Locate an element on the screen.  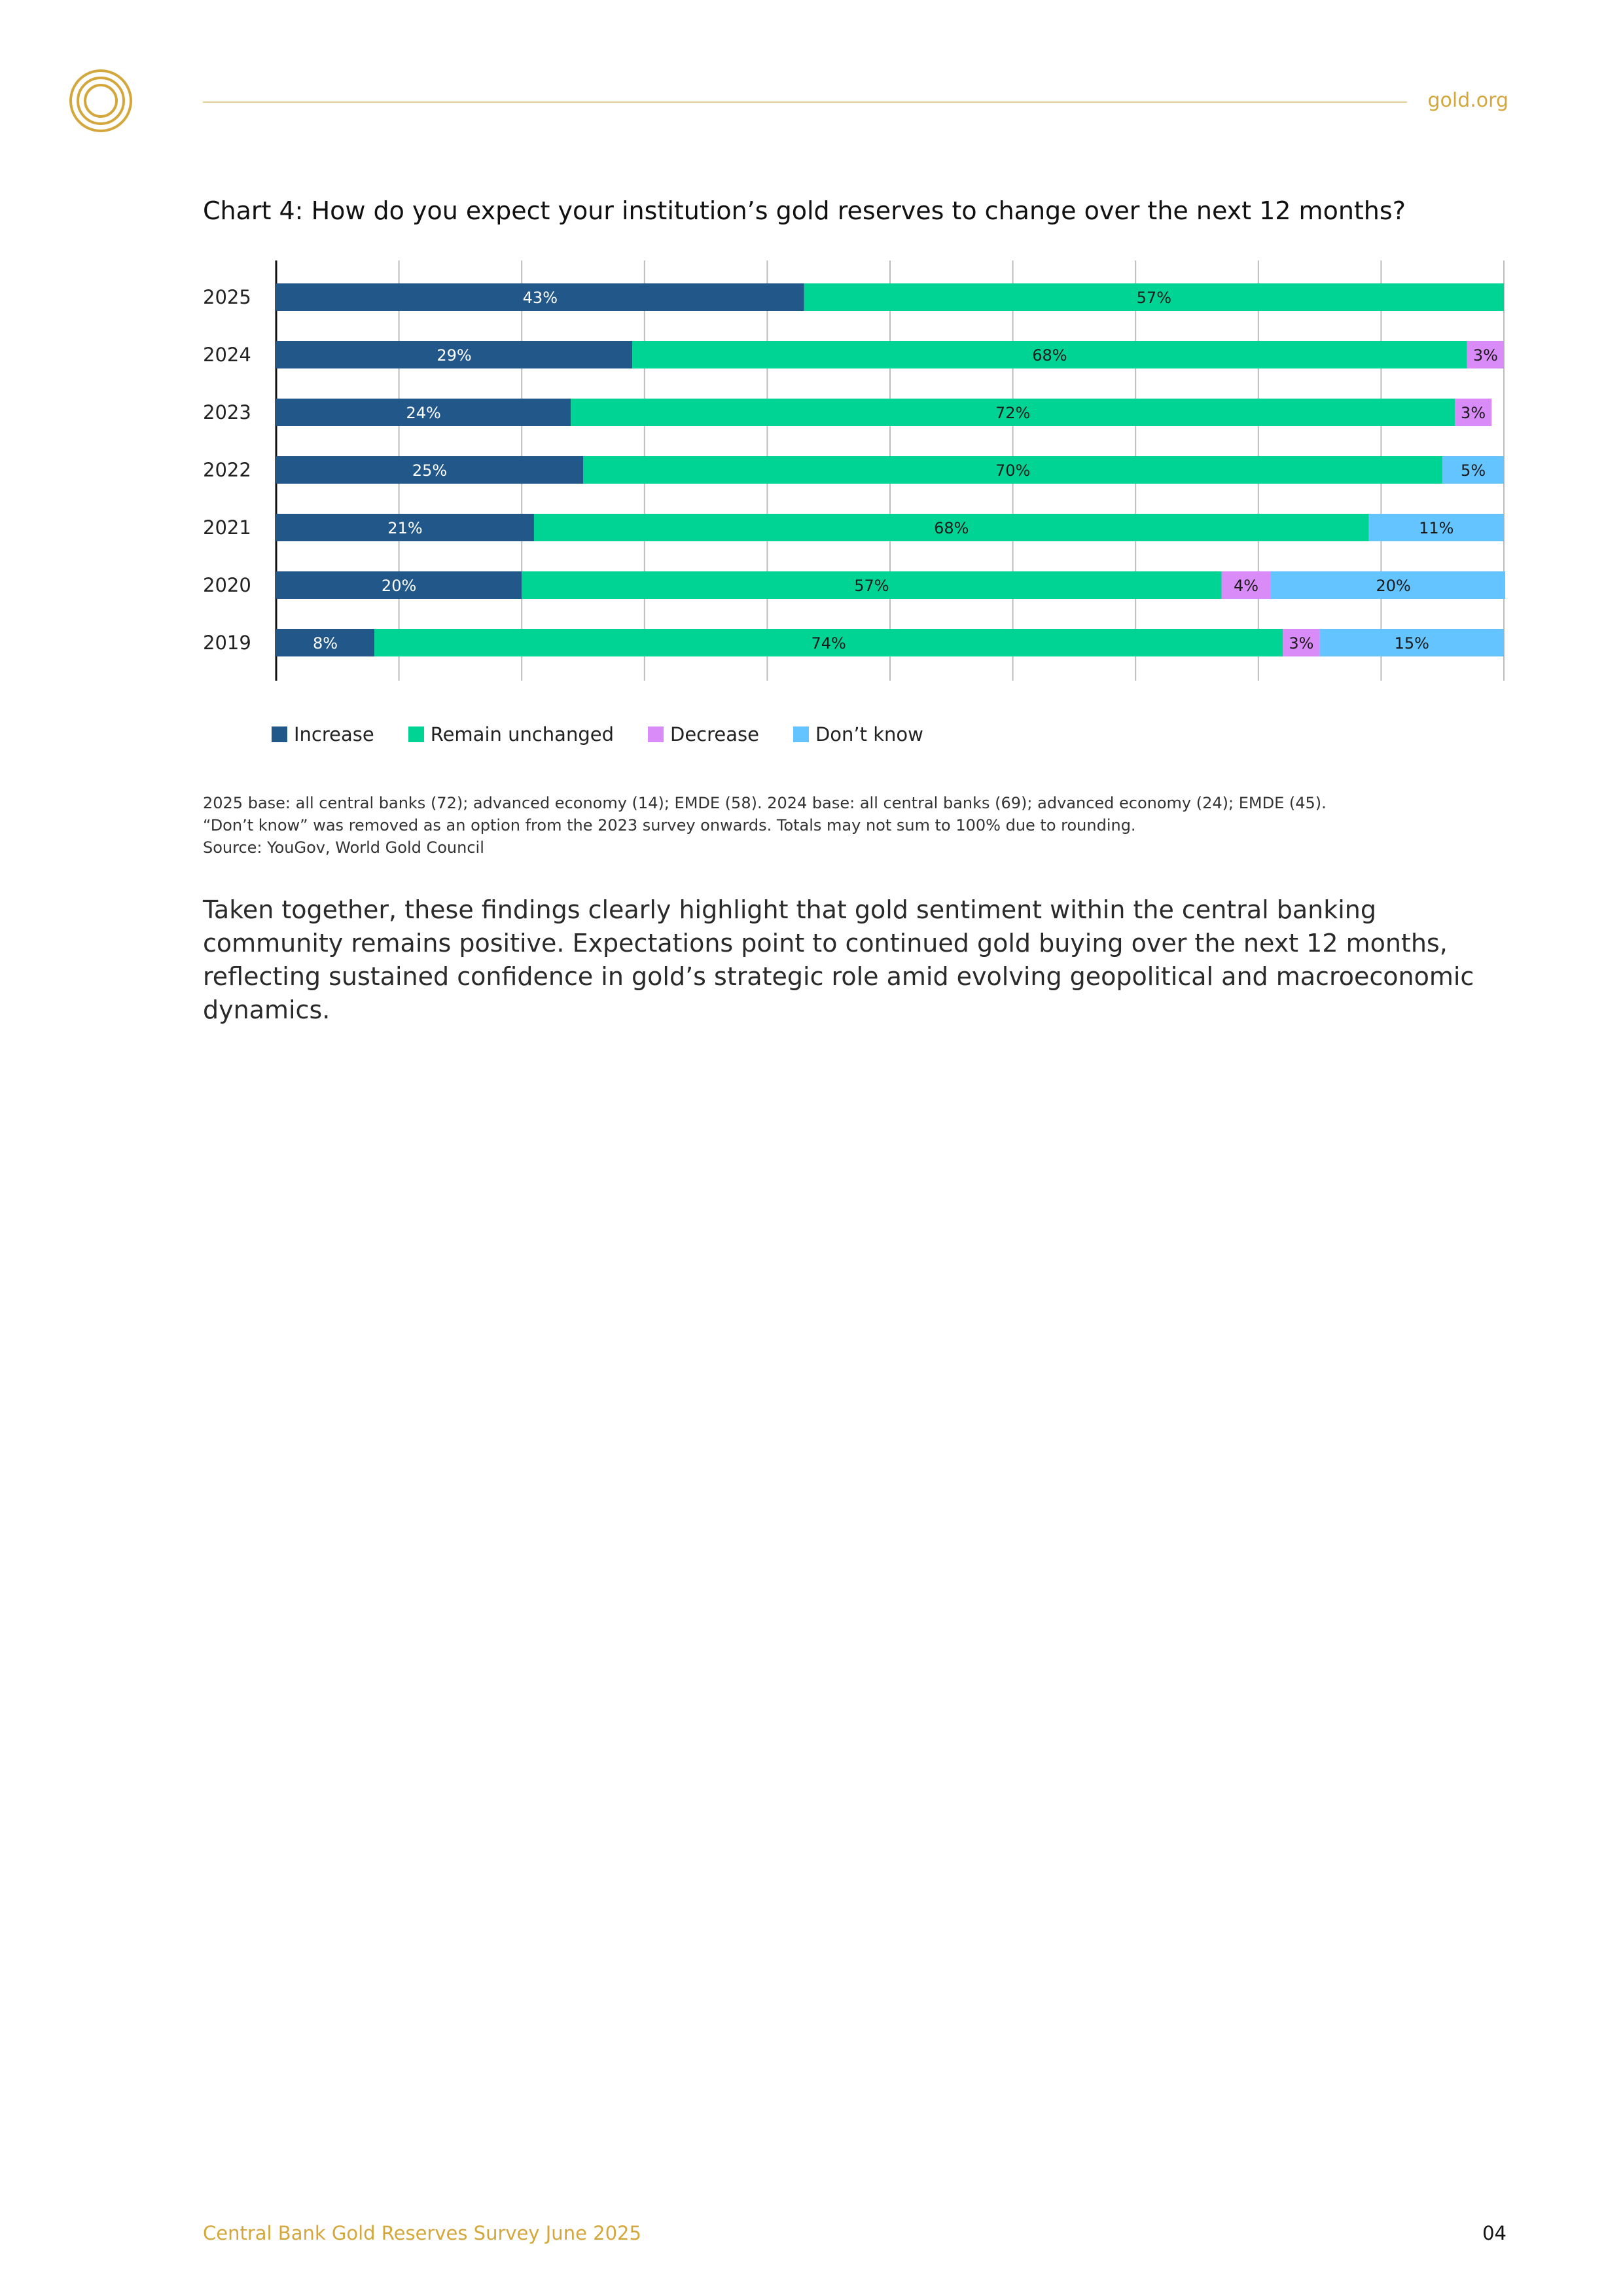
data-label: 25% is located at coordinates (429, 470).